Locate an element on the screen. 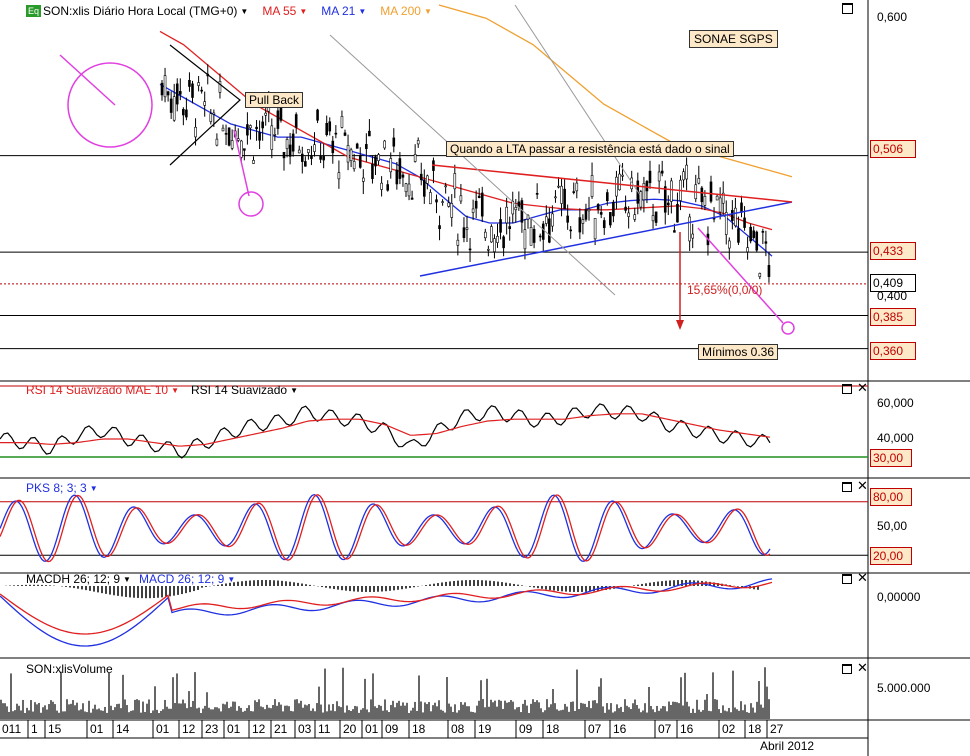 This screenshot has width=970, height=756. chart-title: SON:xlis Diário Hora Local (TMG+0) is located at coordinates (140, 11).